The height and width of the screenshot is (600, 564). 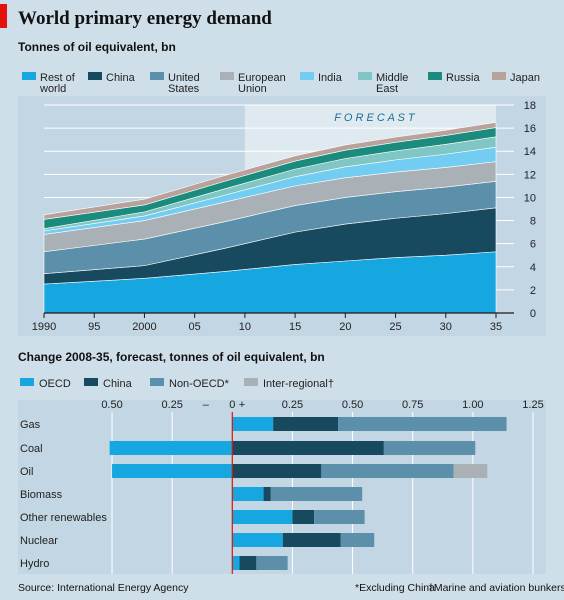 I want to click on category-label-coal: Coal, so click(x=31, y=449).